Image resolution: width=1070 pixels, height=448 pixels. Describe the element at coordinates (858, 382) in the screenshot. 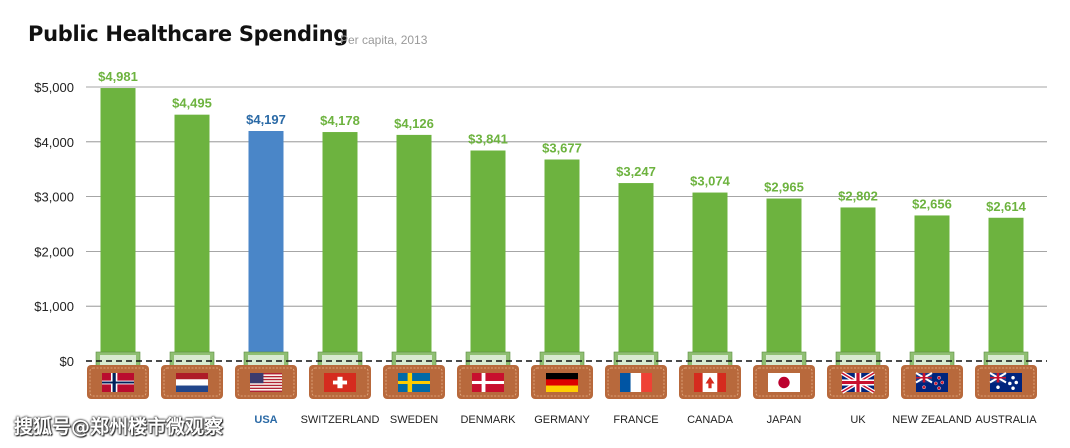

I see `uk-flag-icon` at that location.